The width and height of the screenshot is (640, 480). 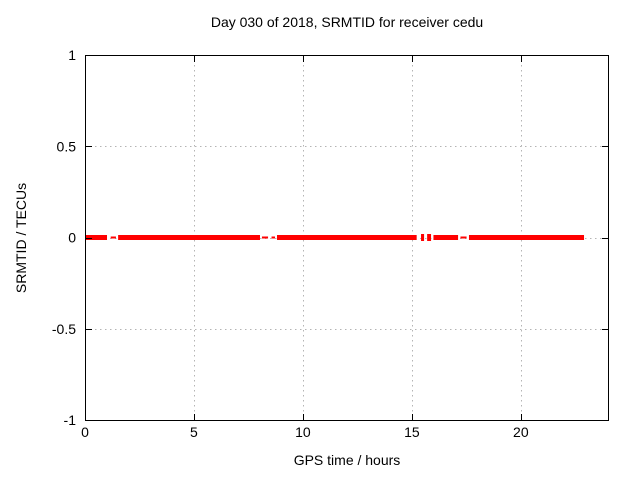 What do you see at coordinates (70, 420) in the screenshot?
I see `y-tick-label: -1` at bounding box center [70, 420].